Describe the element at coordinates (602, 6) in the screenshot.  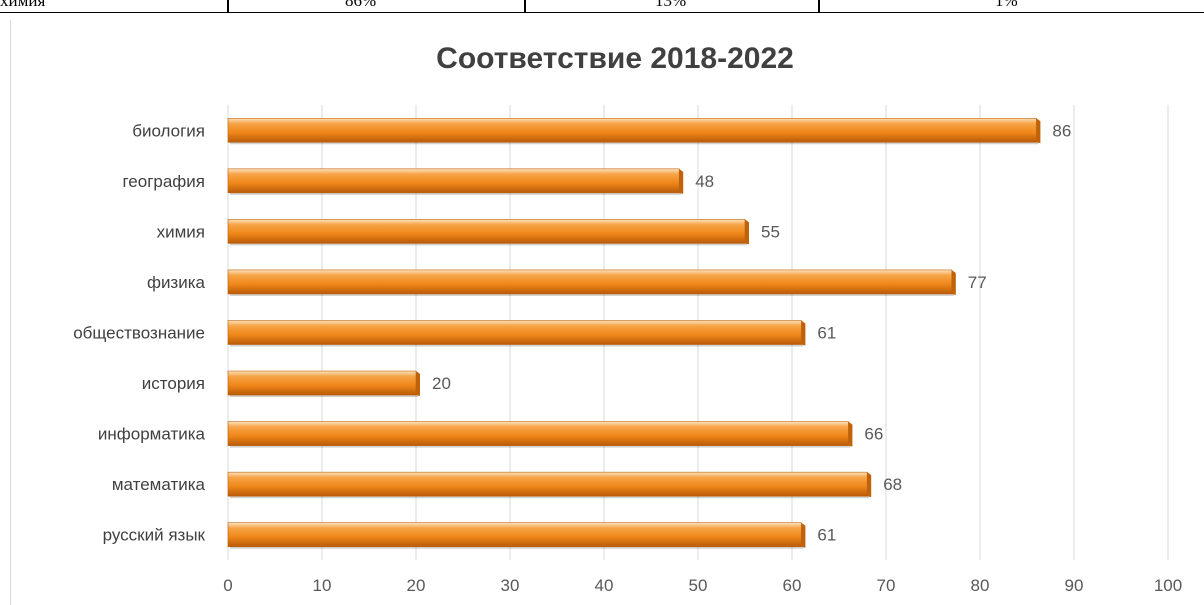
I see `top-table-fragment: химия 86% 13% 1%` at that location.